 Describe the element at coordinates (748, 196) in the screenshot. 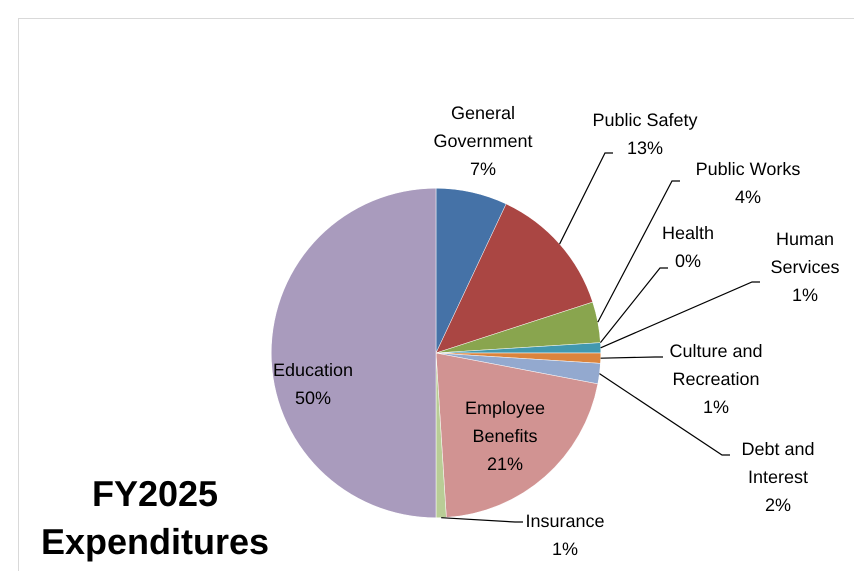

I see `data-label: 4%` at that location.